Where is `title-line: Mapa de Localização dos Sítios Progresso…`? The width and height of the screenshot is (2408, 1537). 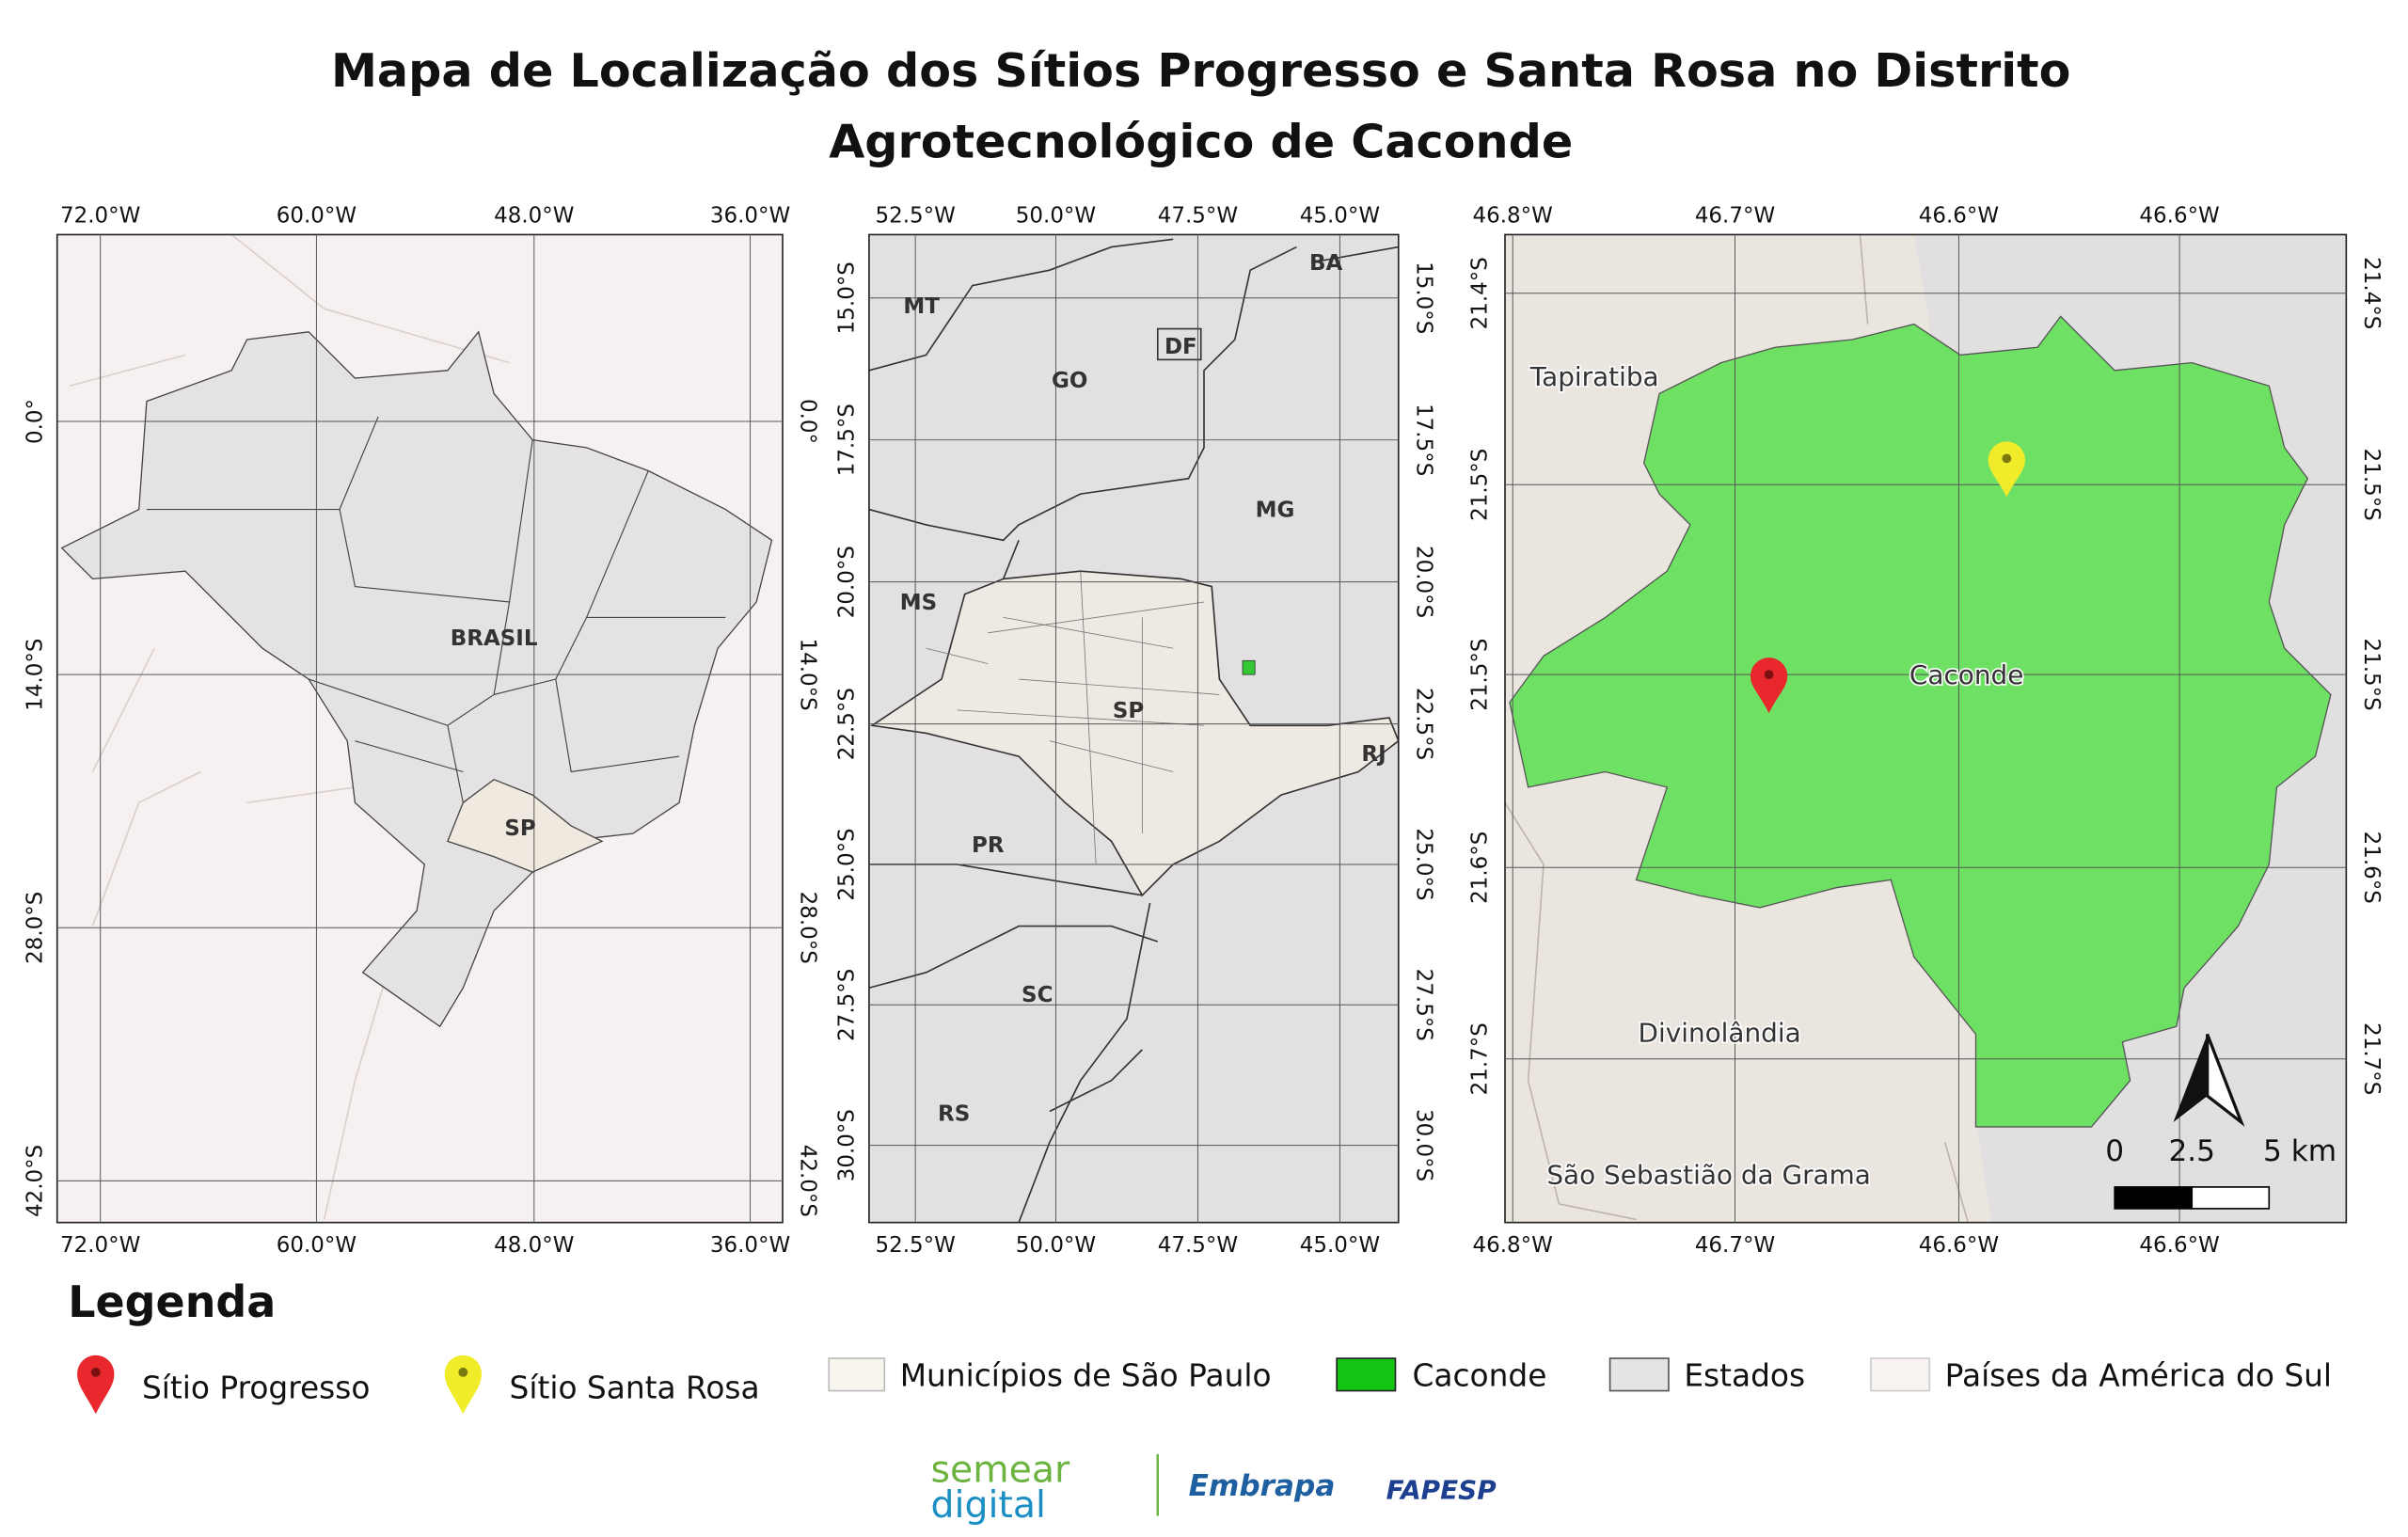
title-line: Mapa de Localização dos Sítios Progresso… is located at coordinates (1201, 70).